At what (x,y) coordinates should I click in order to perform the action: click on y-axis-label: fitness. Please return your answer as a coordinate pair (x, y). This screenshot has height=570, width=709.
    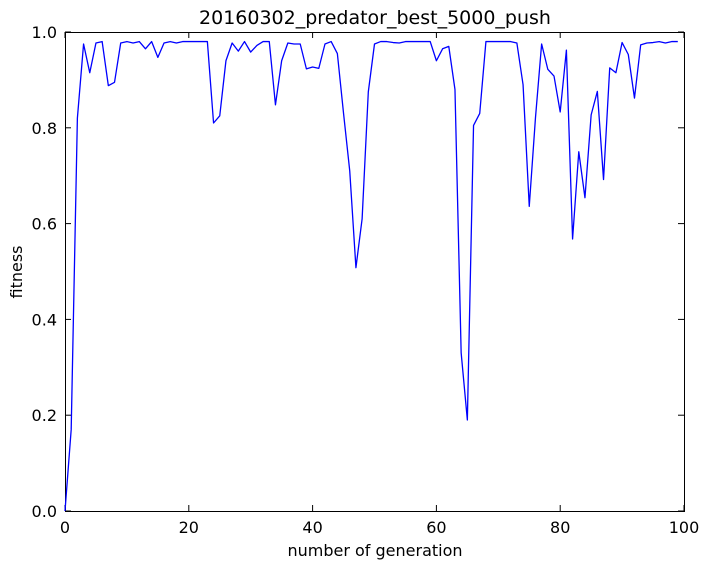
    Looking at the image, I should click on (16, 271).